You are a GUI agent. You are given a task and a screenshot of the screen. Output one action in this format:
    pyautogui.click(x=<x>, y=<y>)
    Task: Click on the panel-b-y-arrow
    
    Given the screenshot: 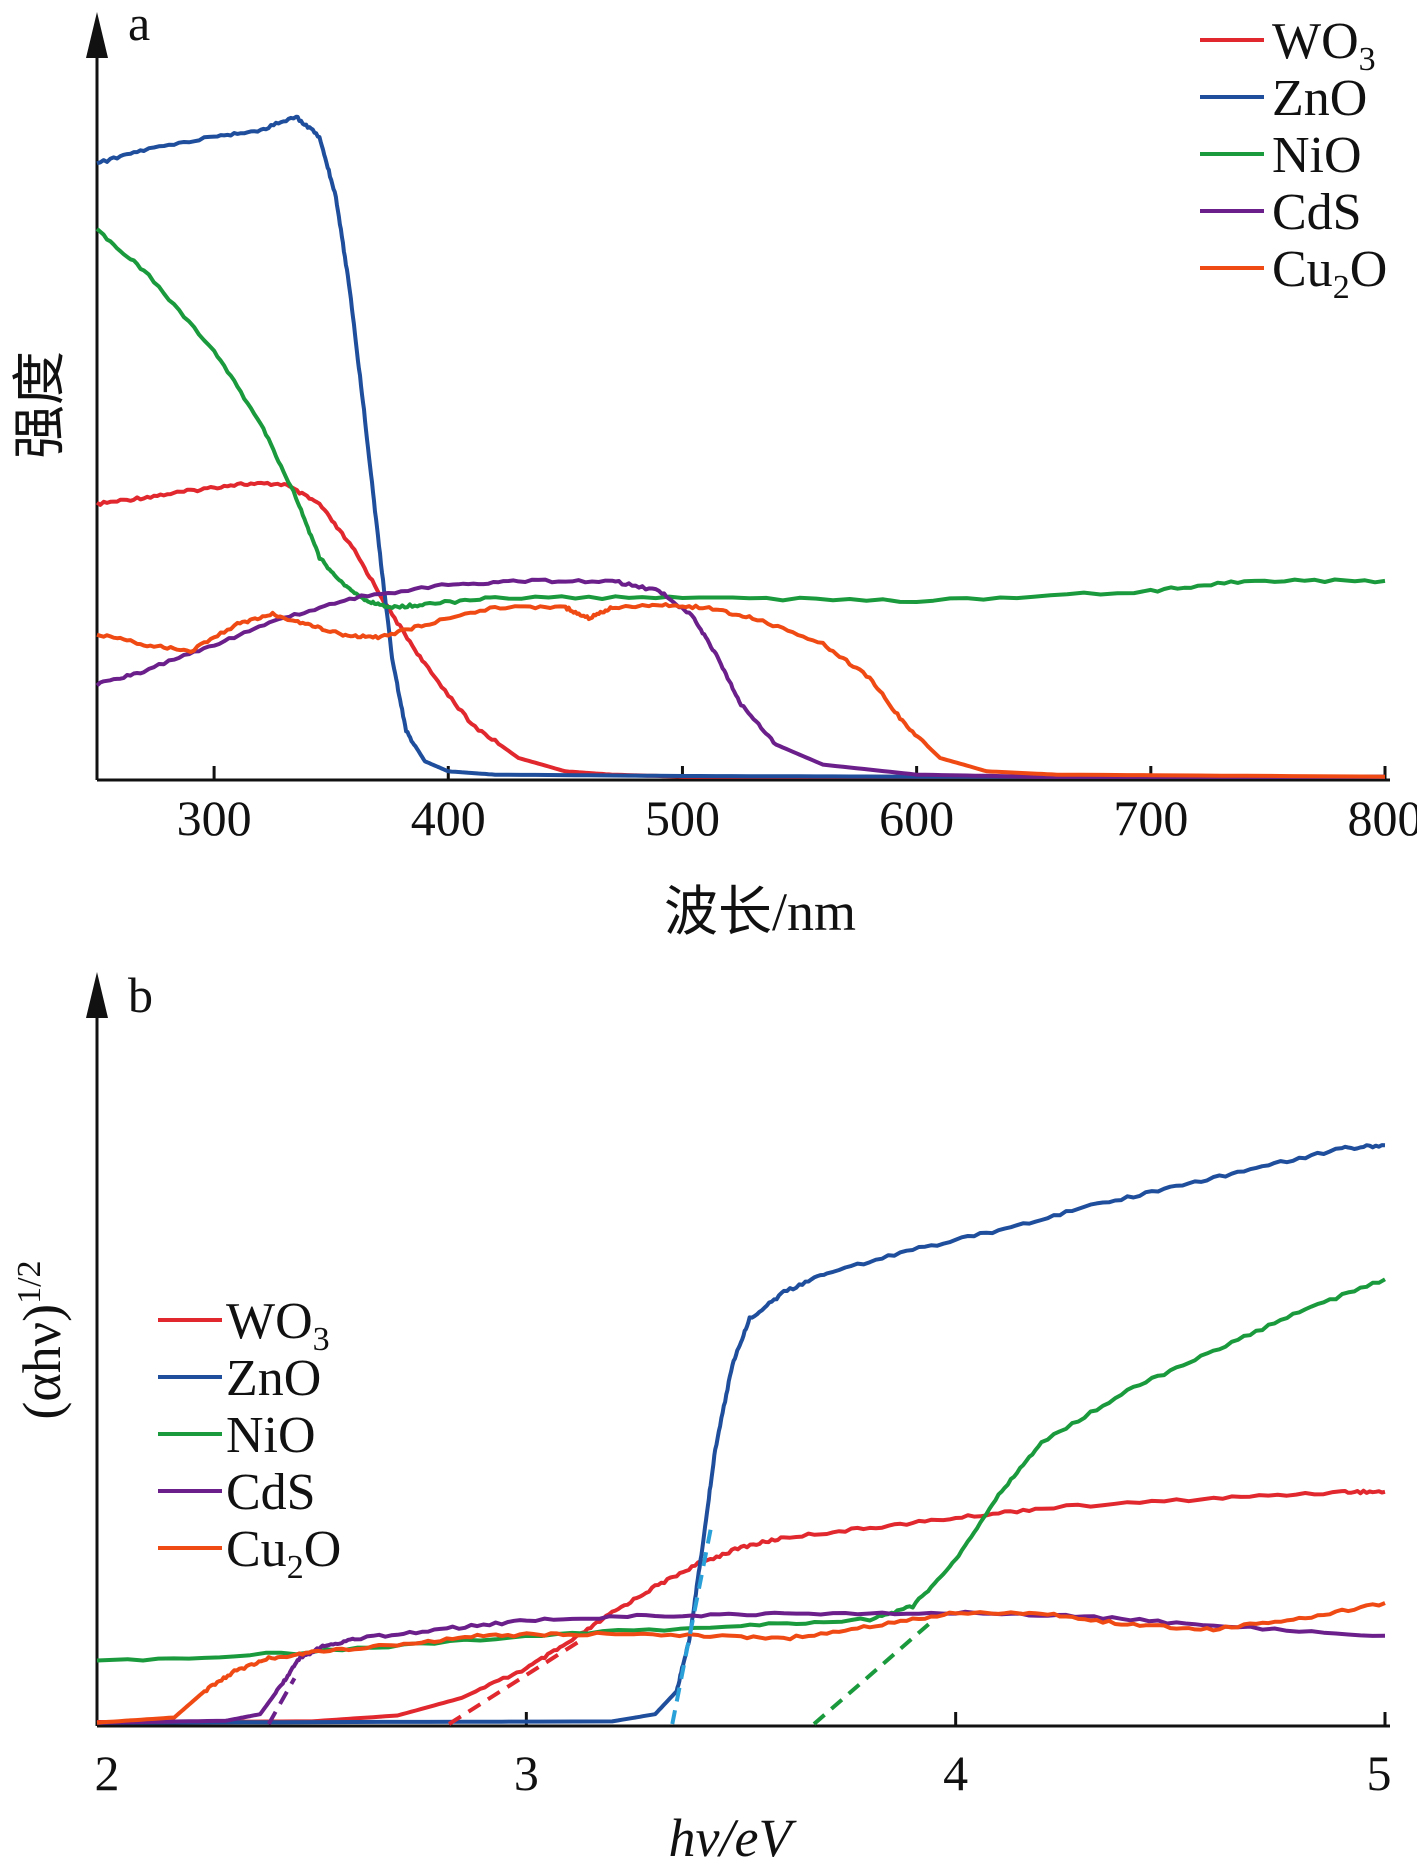 What is the action you would take?
    pyautogui.click(x=97, y=995)
    